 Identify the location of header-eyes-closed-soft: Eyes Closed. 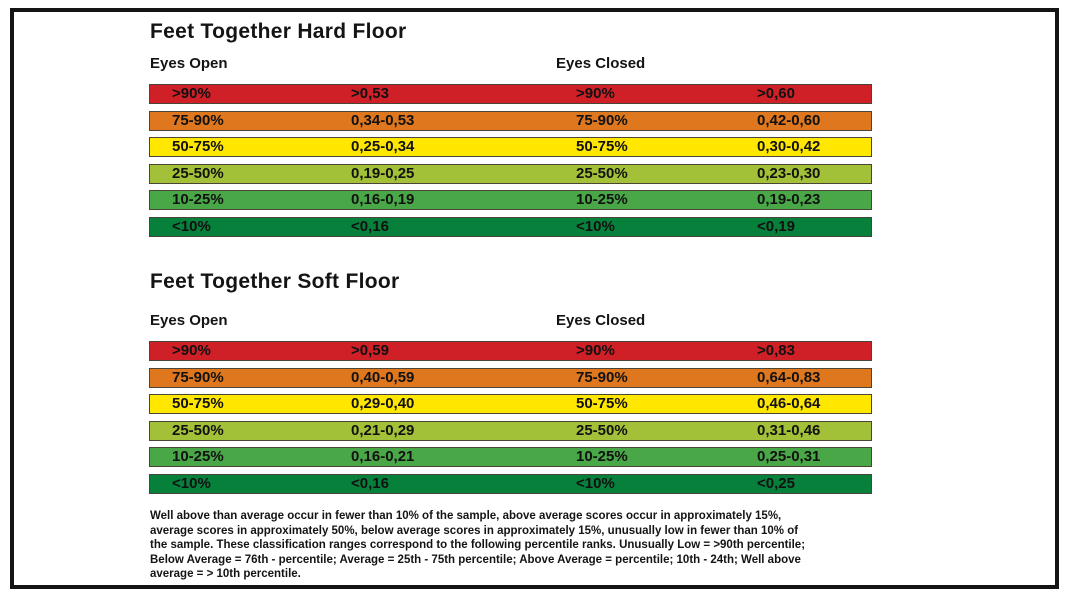
(601, 320).